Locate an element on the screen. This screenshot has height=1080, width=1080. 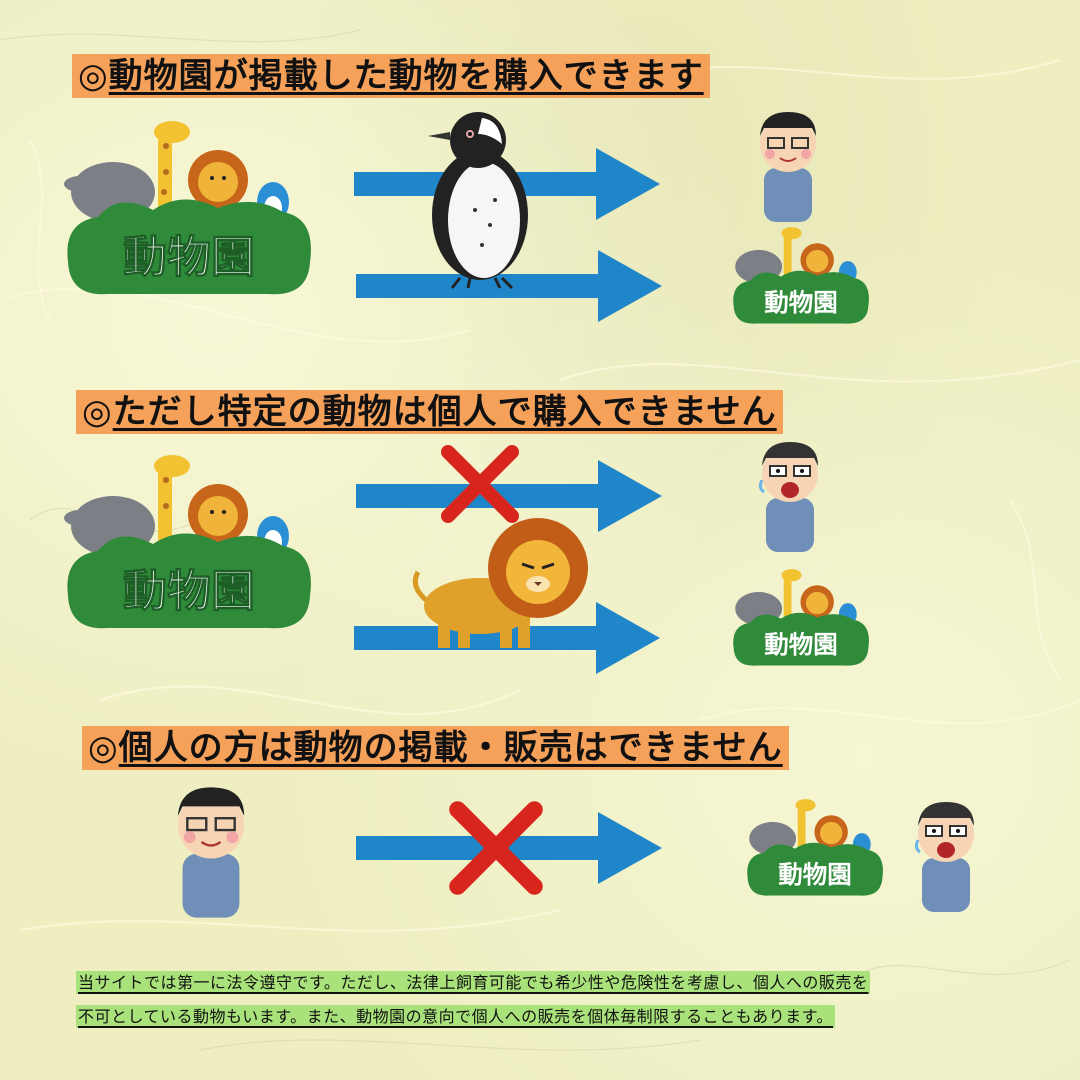
heading-text: ただし特定の動物は個人で購入できません is located at coordinates (444, 412).